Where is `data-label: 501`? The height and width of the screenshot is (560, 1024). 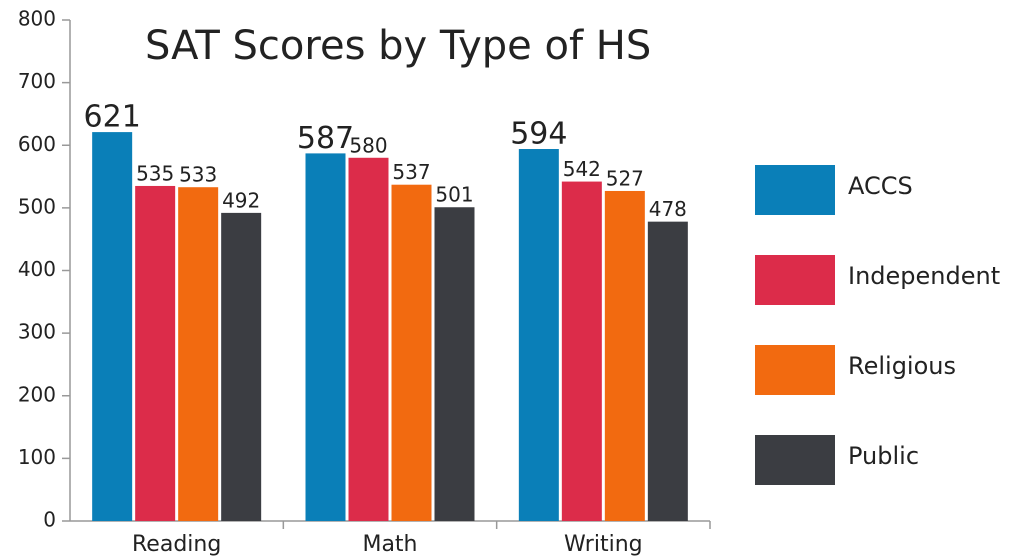
data-label: 501 is located at coordinates (454, 195).